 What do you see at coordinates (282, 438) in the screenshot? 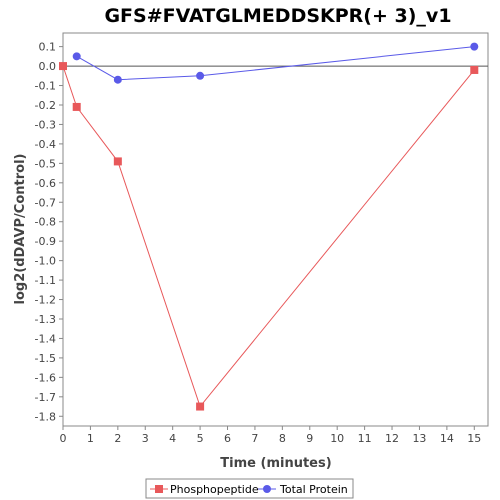
I see `x-tick-label: 8` at bounding box center [282, 438].